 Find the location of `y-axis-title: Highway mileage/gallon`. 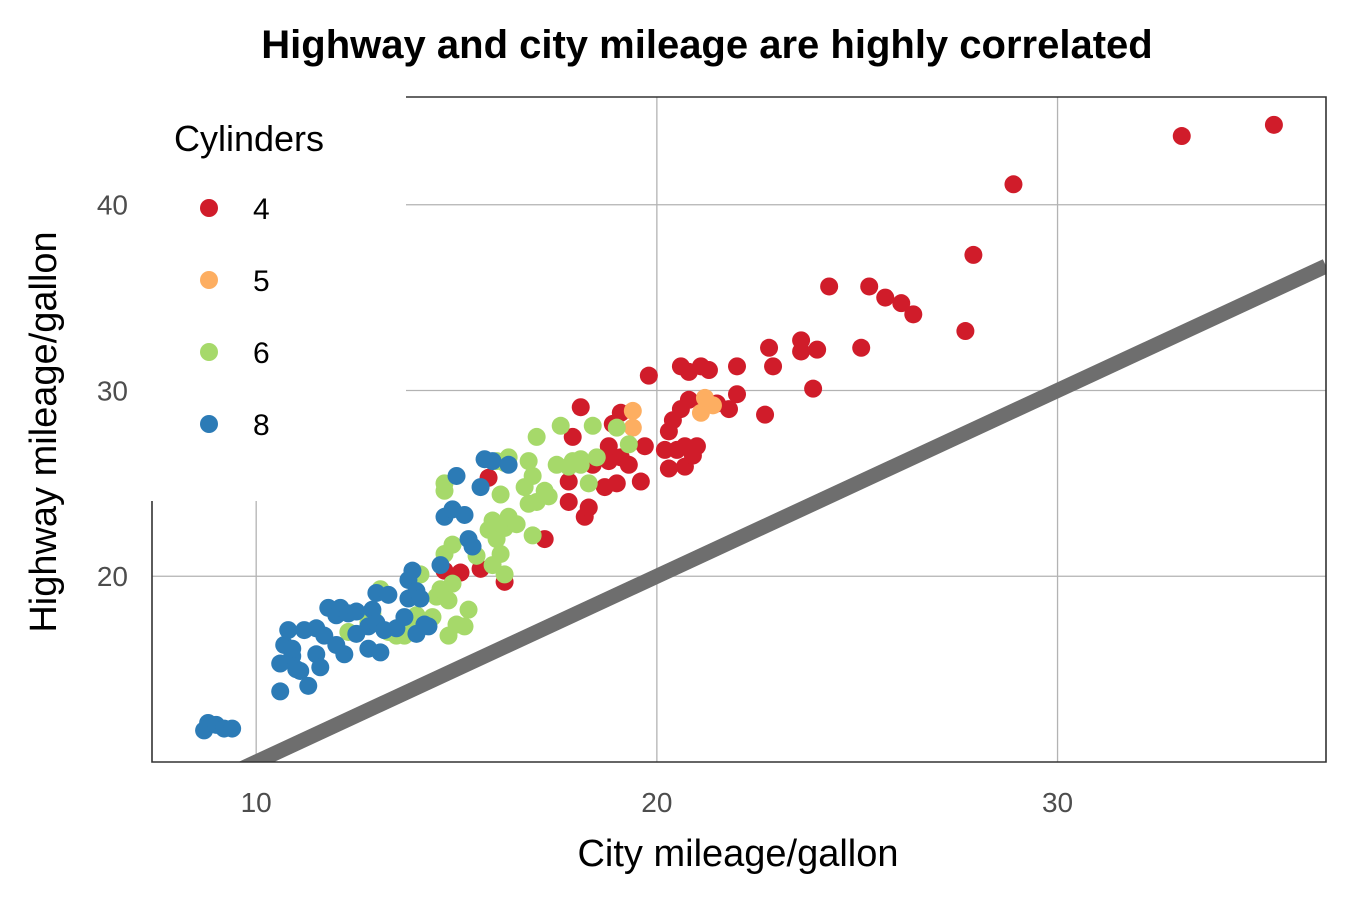

y-axis-title: Highway mileage/gallon is located at coordinates (44, 431).